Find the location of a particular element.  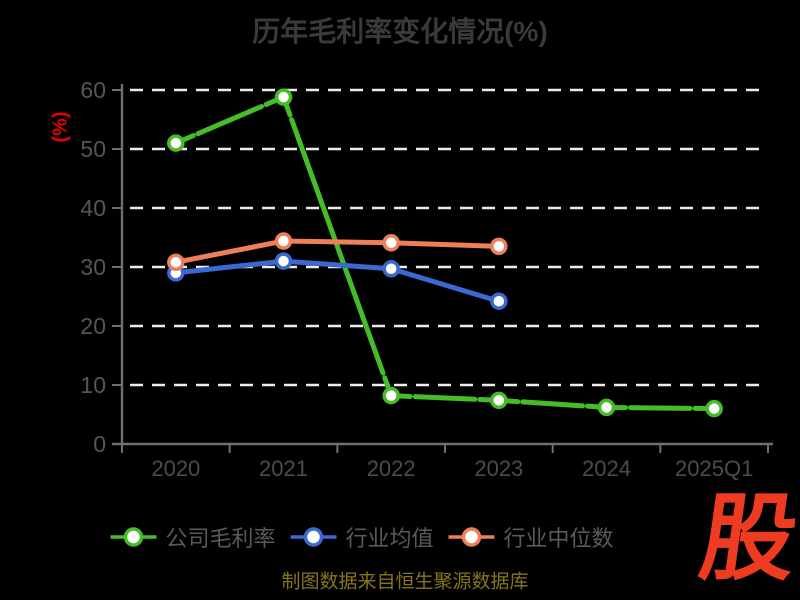

x-tick-label: 2023 is located at coordinates (498, 468).